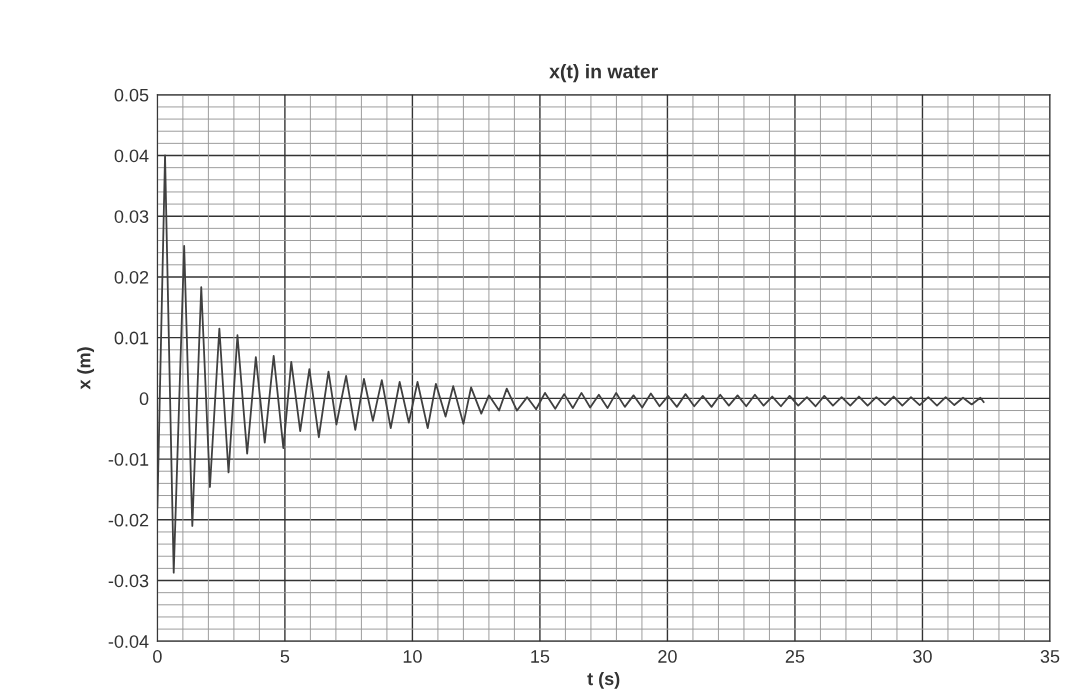 This screenshot has height=697, width=1078. I want to click on y-tick-label: -0.02, so click(128, 520).